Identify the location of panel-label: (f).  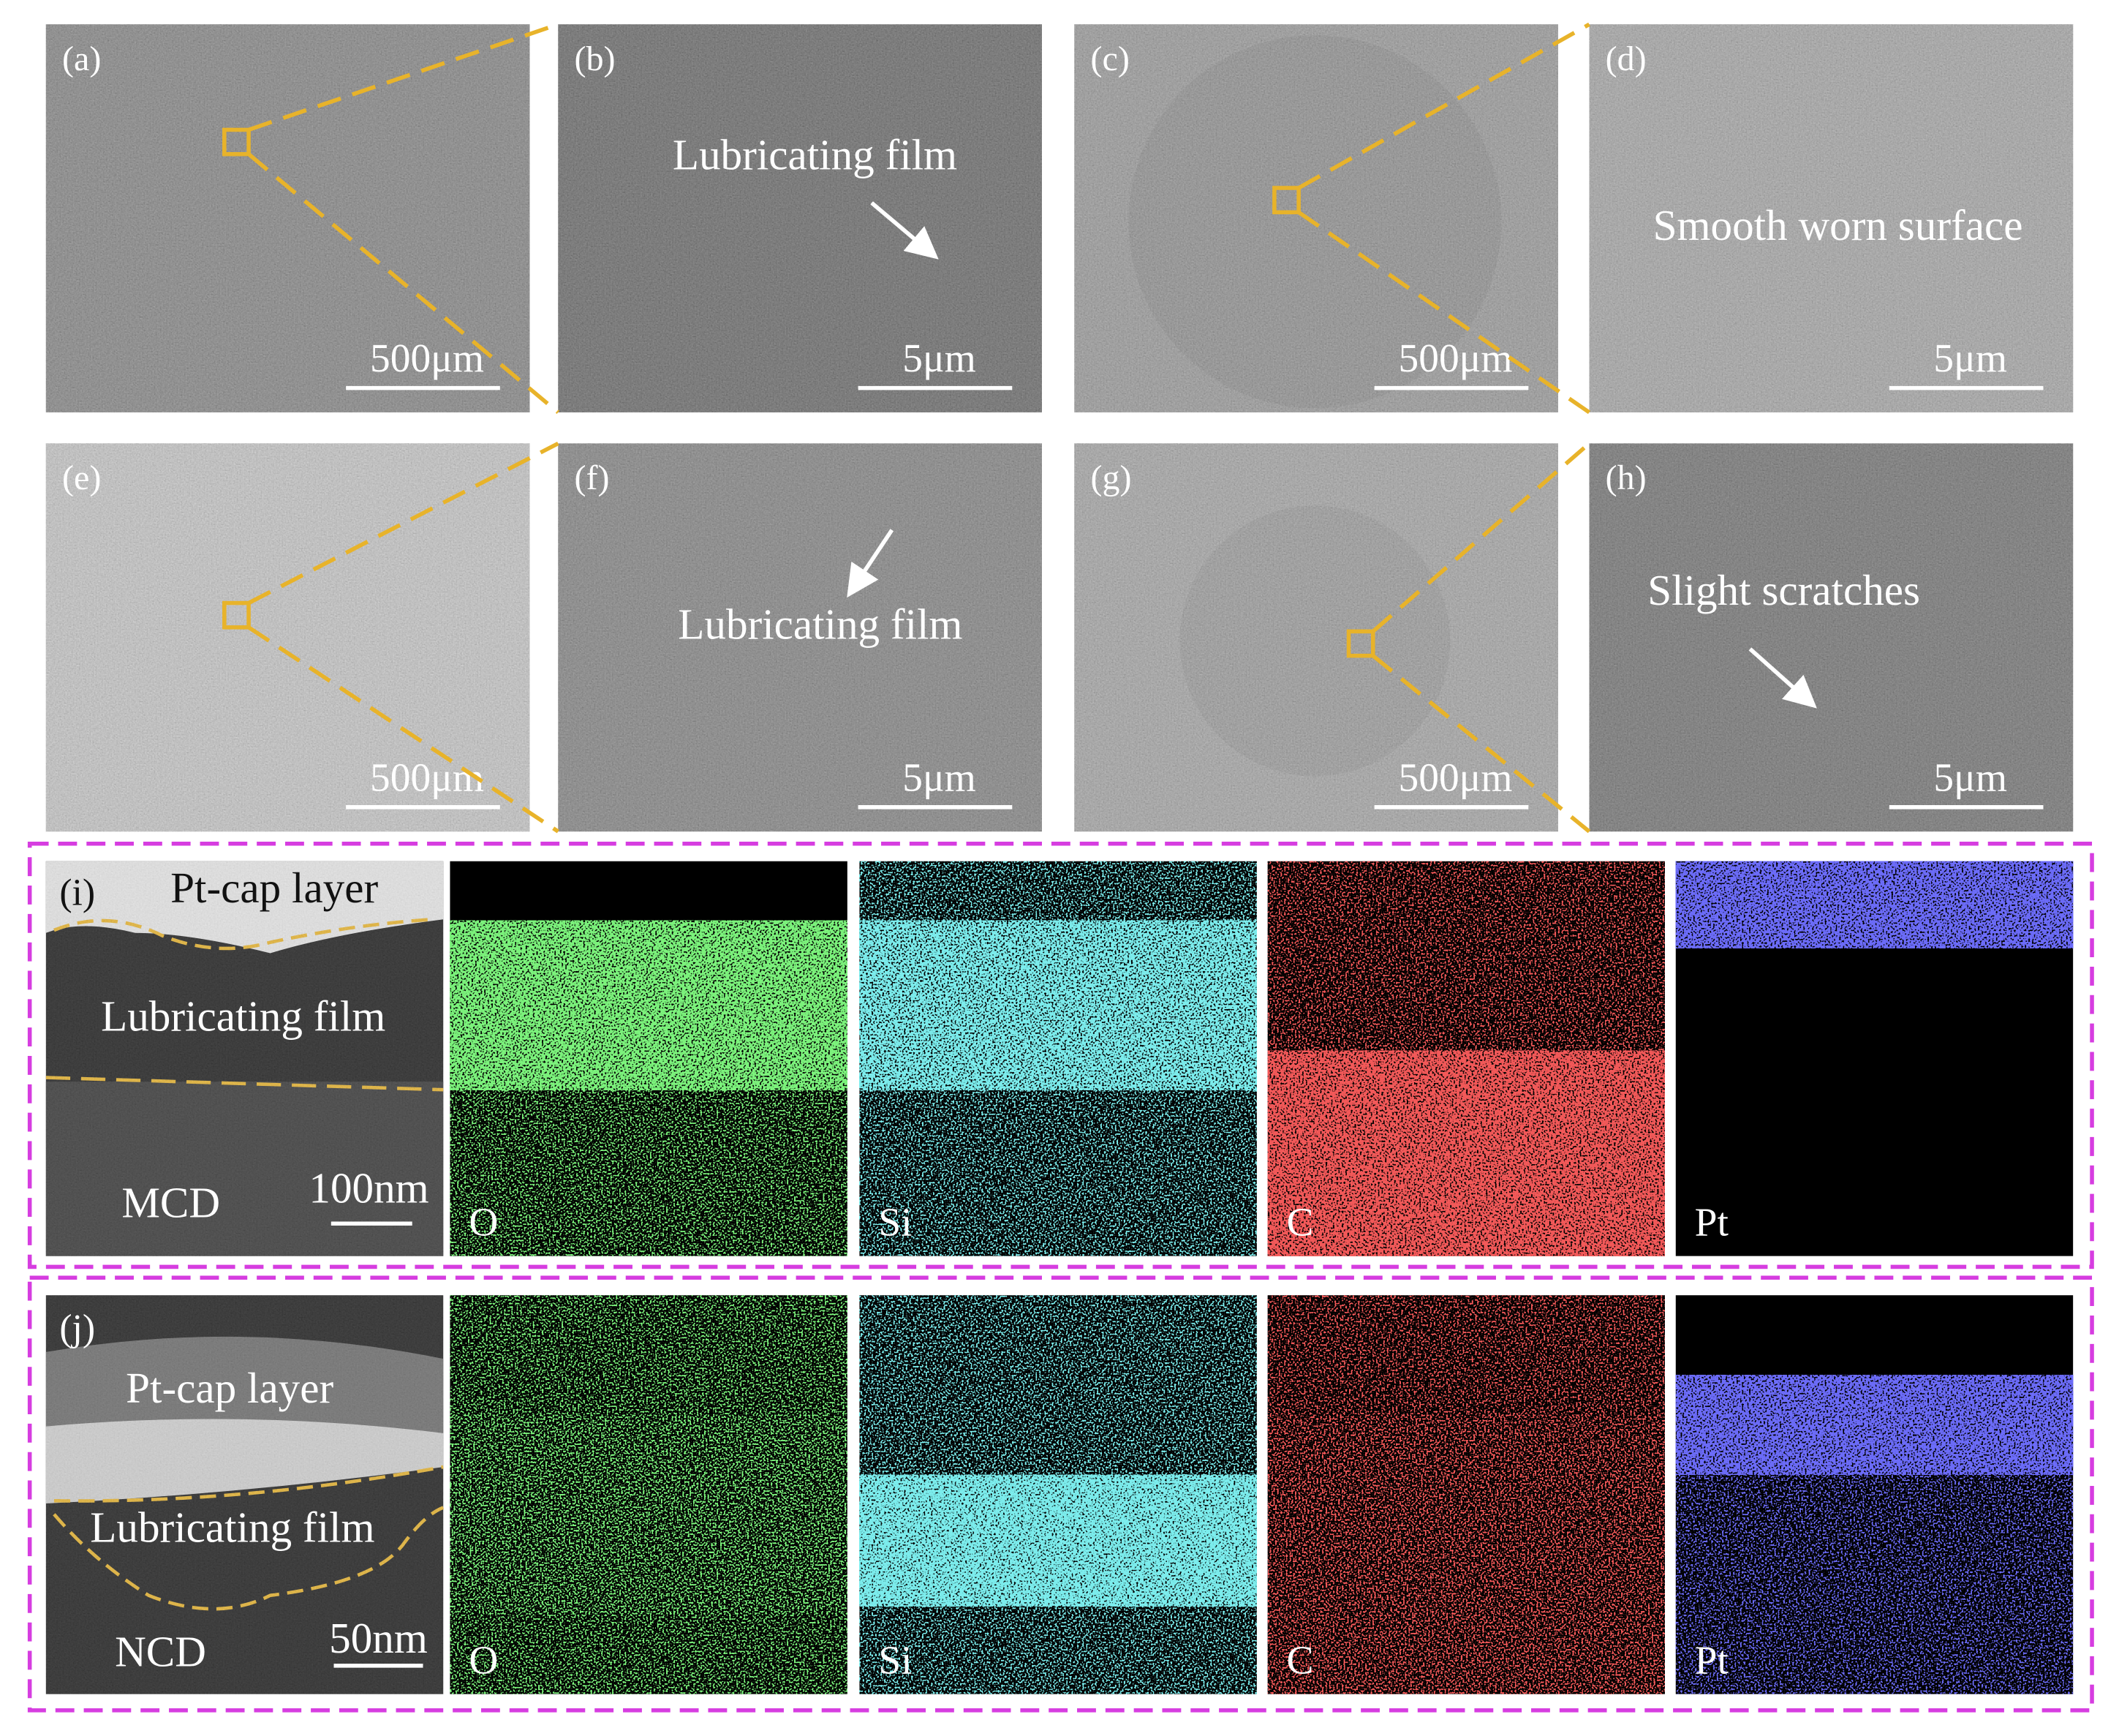
(591, 477).